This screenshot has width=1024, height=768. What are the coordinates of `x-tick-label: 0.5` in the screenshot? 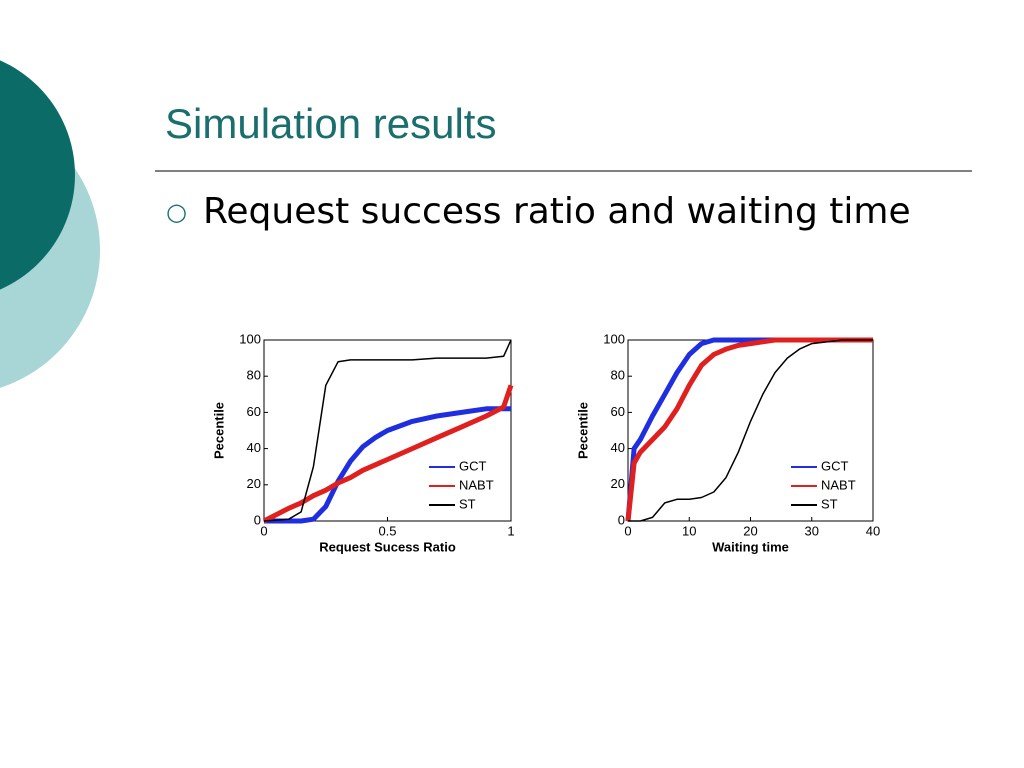 It's located at (387, 530).